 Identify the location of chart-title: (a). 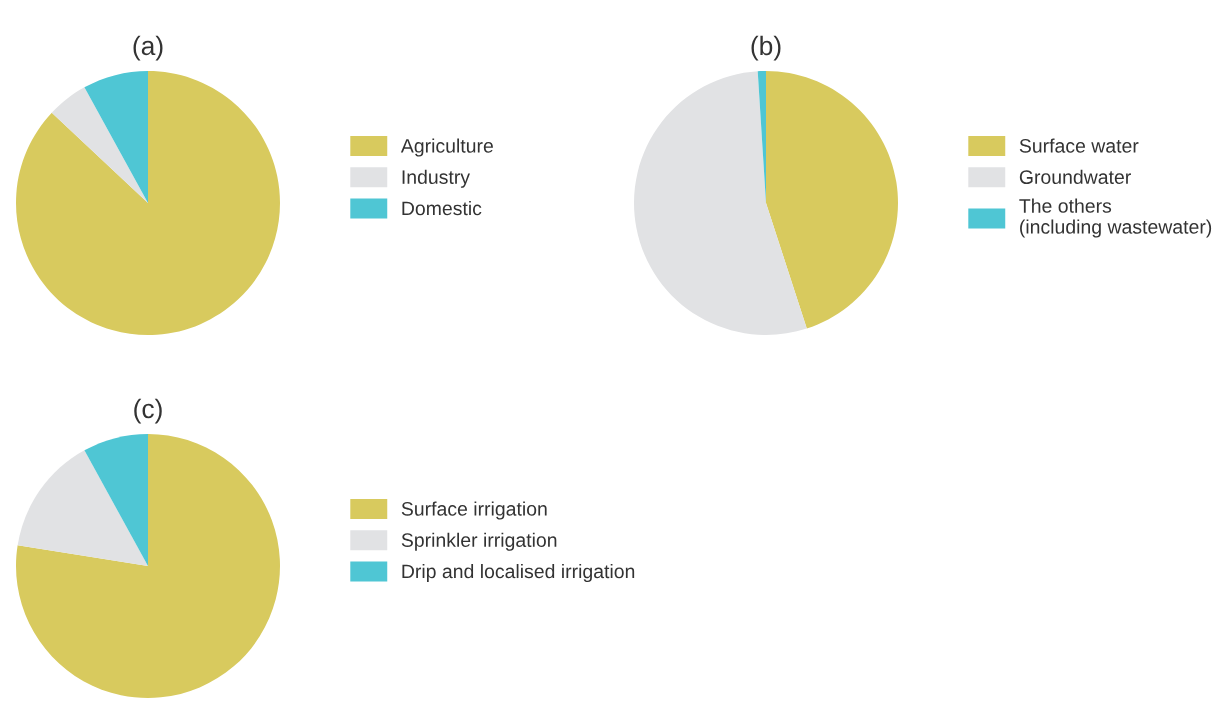
(148, 48).